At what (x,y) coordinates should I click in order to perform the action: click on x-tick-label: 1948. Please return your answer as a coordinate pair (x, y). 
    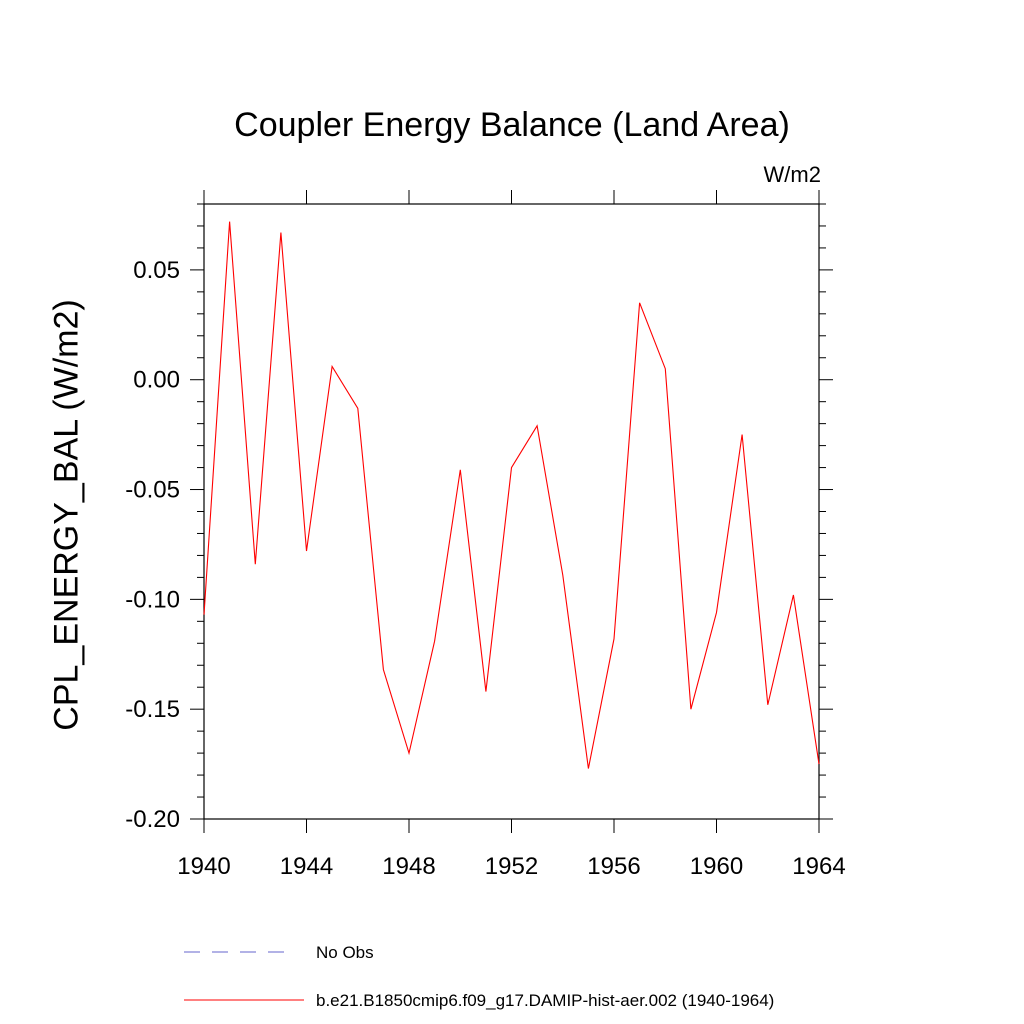
    Looking at the image, I should click on (408, 866).